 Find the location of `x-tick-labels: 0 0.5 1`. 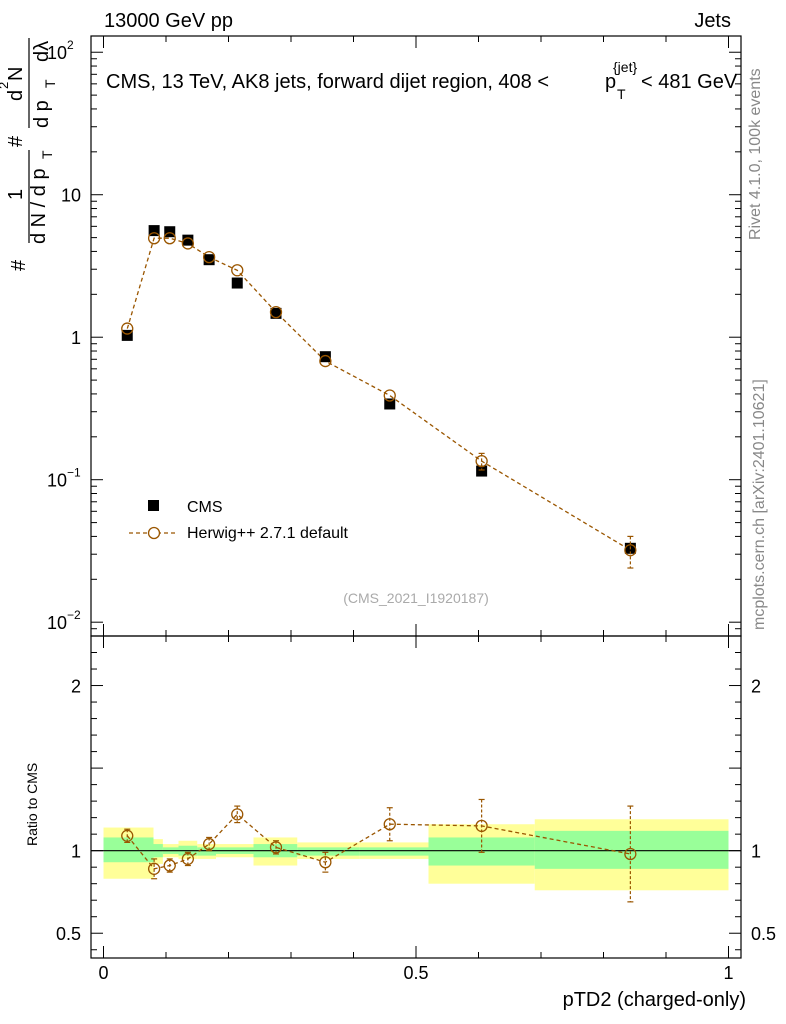

x-tick-labels: 0 0.5 1 is located at coordinates (415, 973).